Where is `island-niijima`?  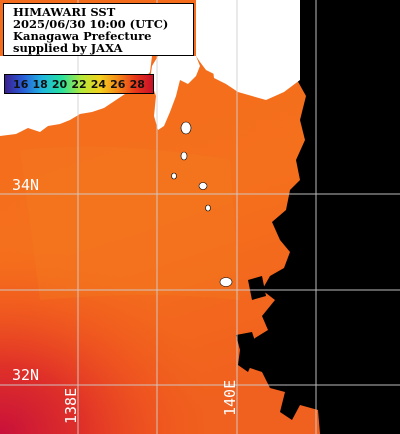
island-niijima is located at coordinates (174, 176).